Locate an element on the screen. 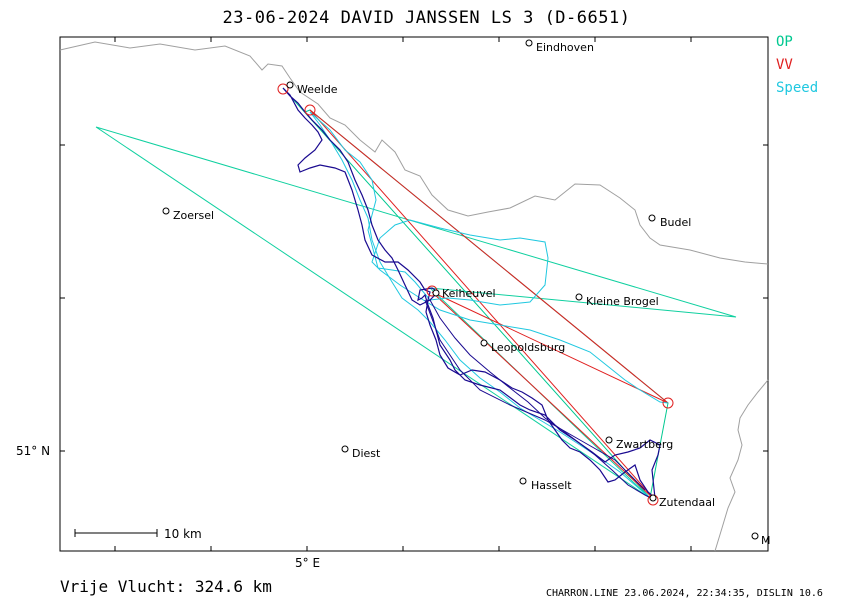 The image size is (853, 603). place-hasselt: Hasselt is located at coordinates (551, 485).